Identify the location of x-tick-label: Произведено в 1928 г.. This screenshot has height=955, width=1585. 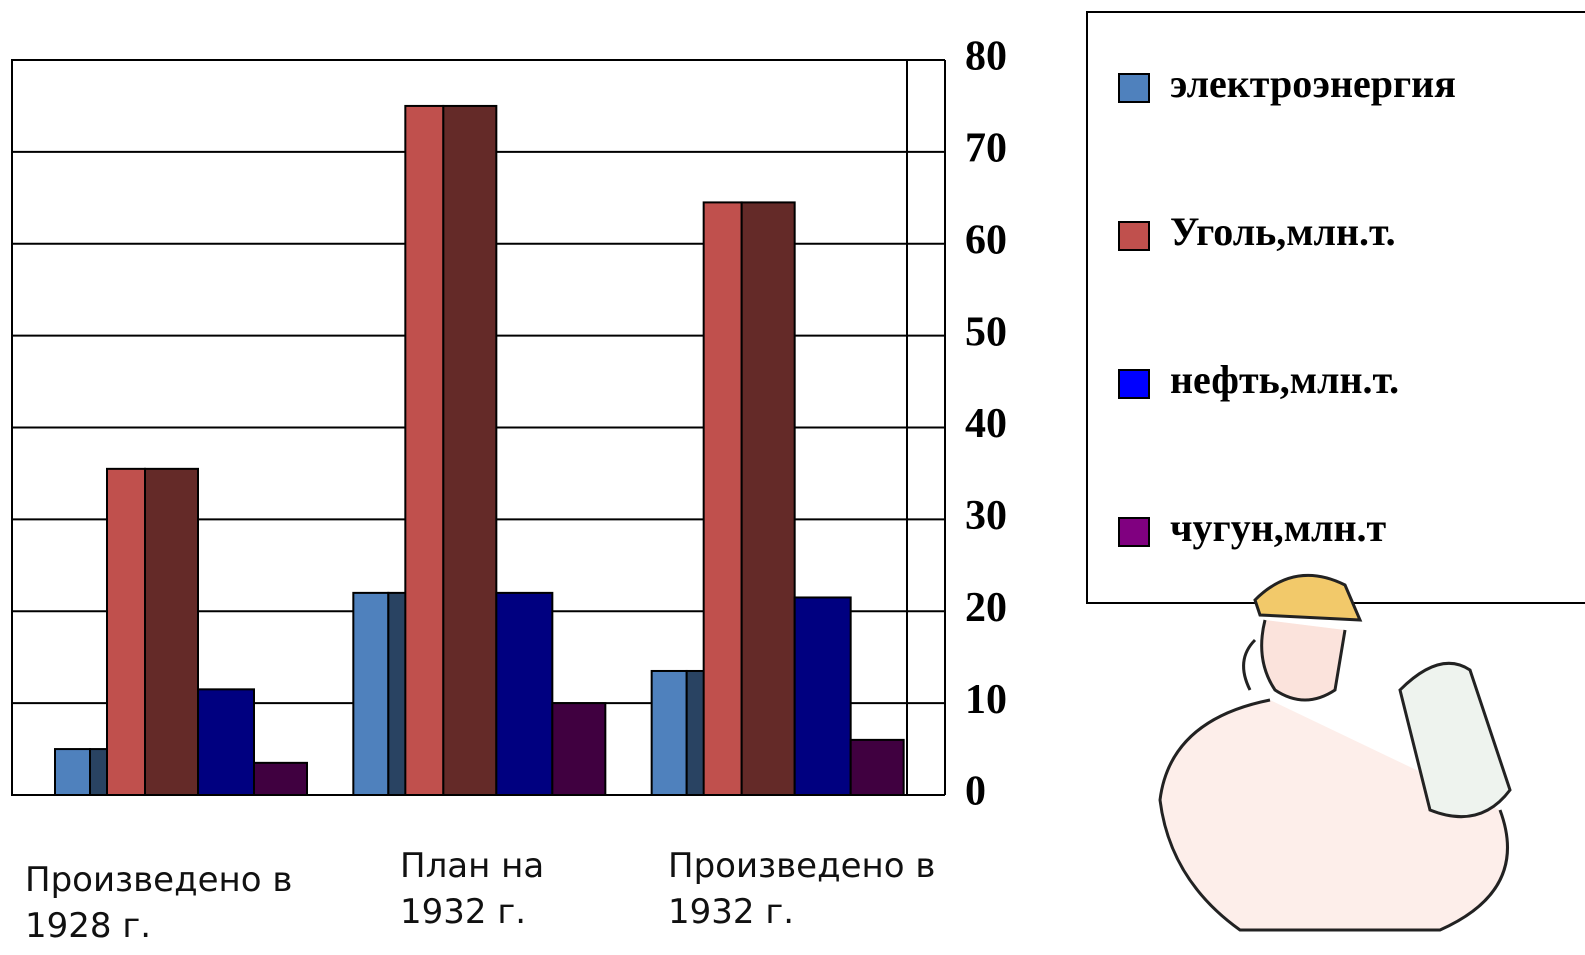
(159, 903).